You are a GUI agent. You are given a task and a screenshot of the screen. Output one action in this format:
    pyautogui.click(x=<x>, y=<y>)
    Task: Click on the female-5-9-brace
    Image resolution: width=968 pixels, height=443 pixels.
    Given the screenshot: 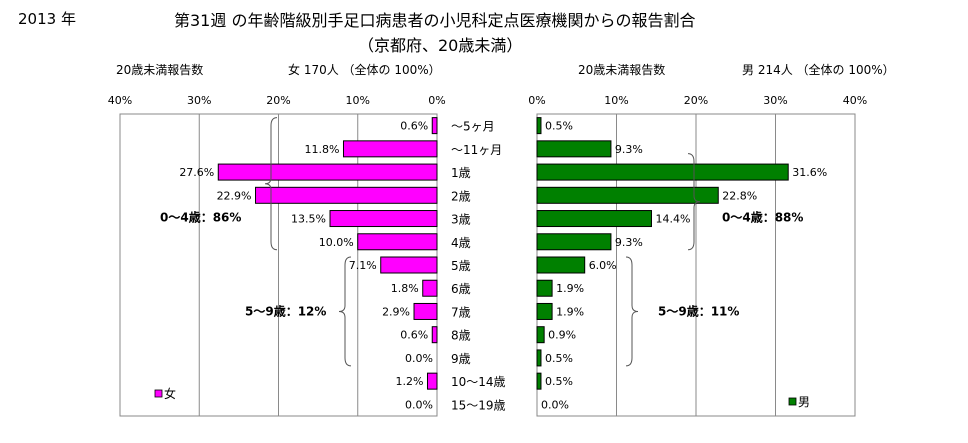 What is the action you would take?
    pyautogui.click(x=345, y=311)
    